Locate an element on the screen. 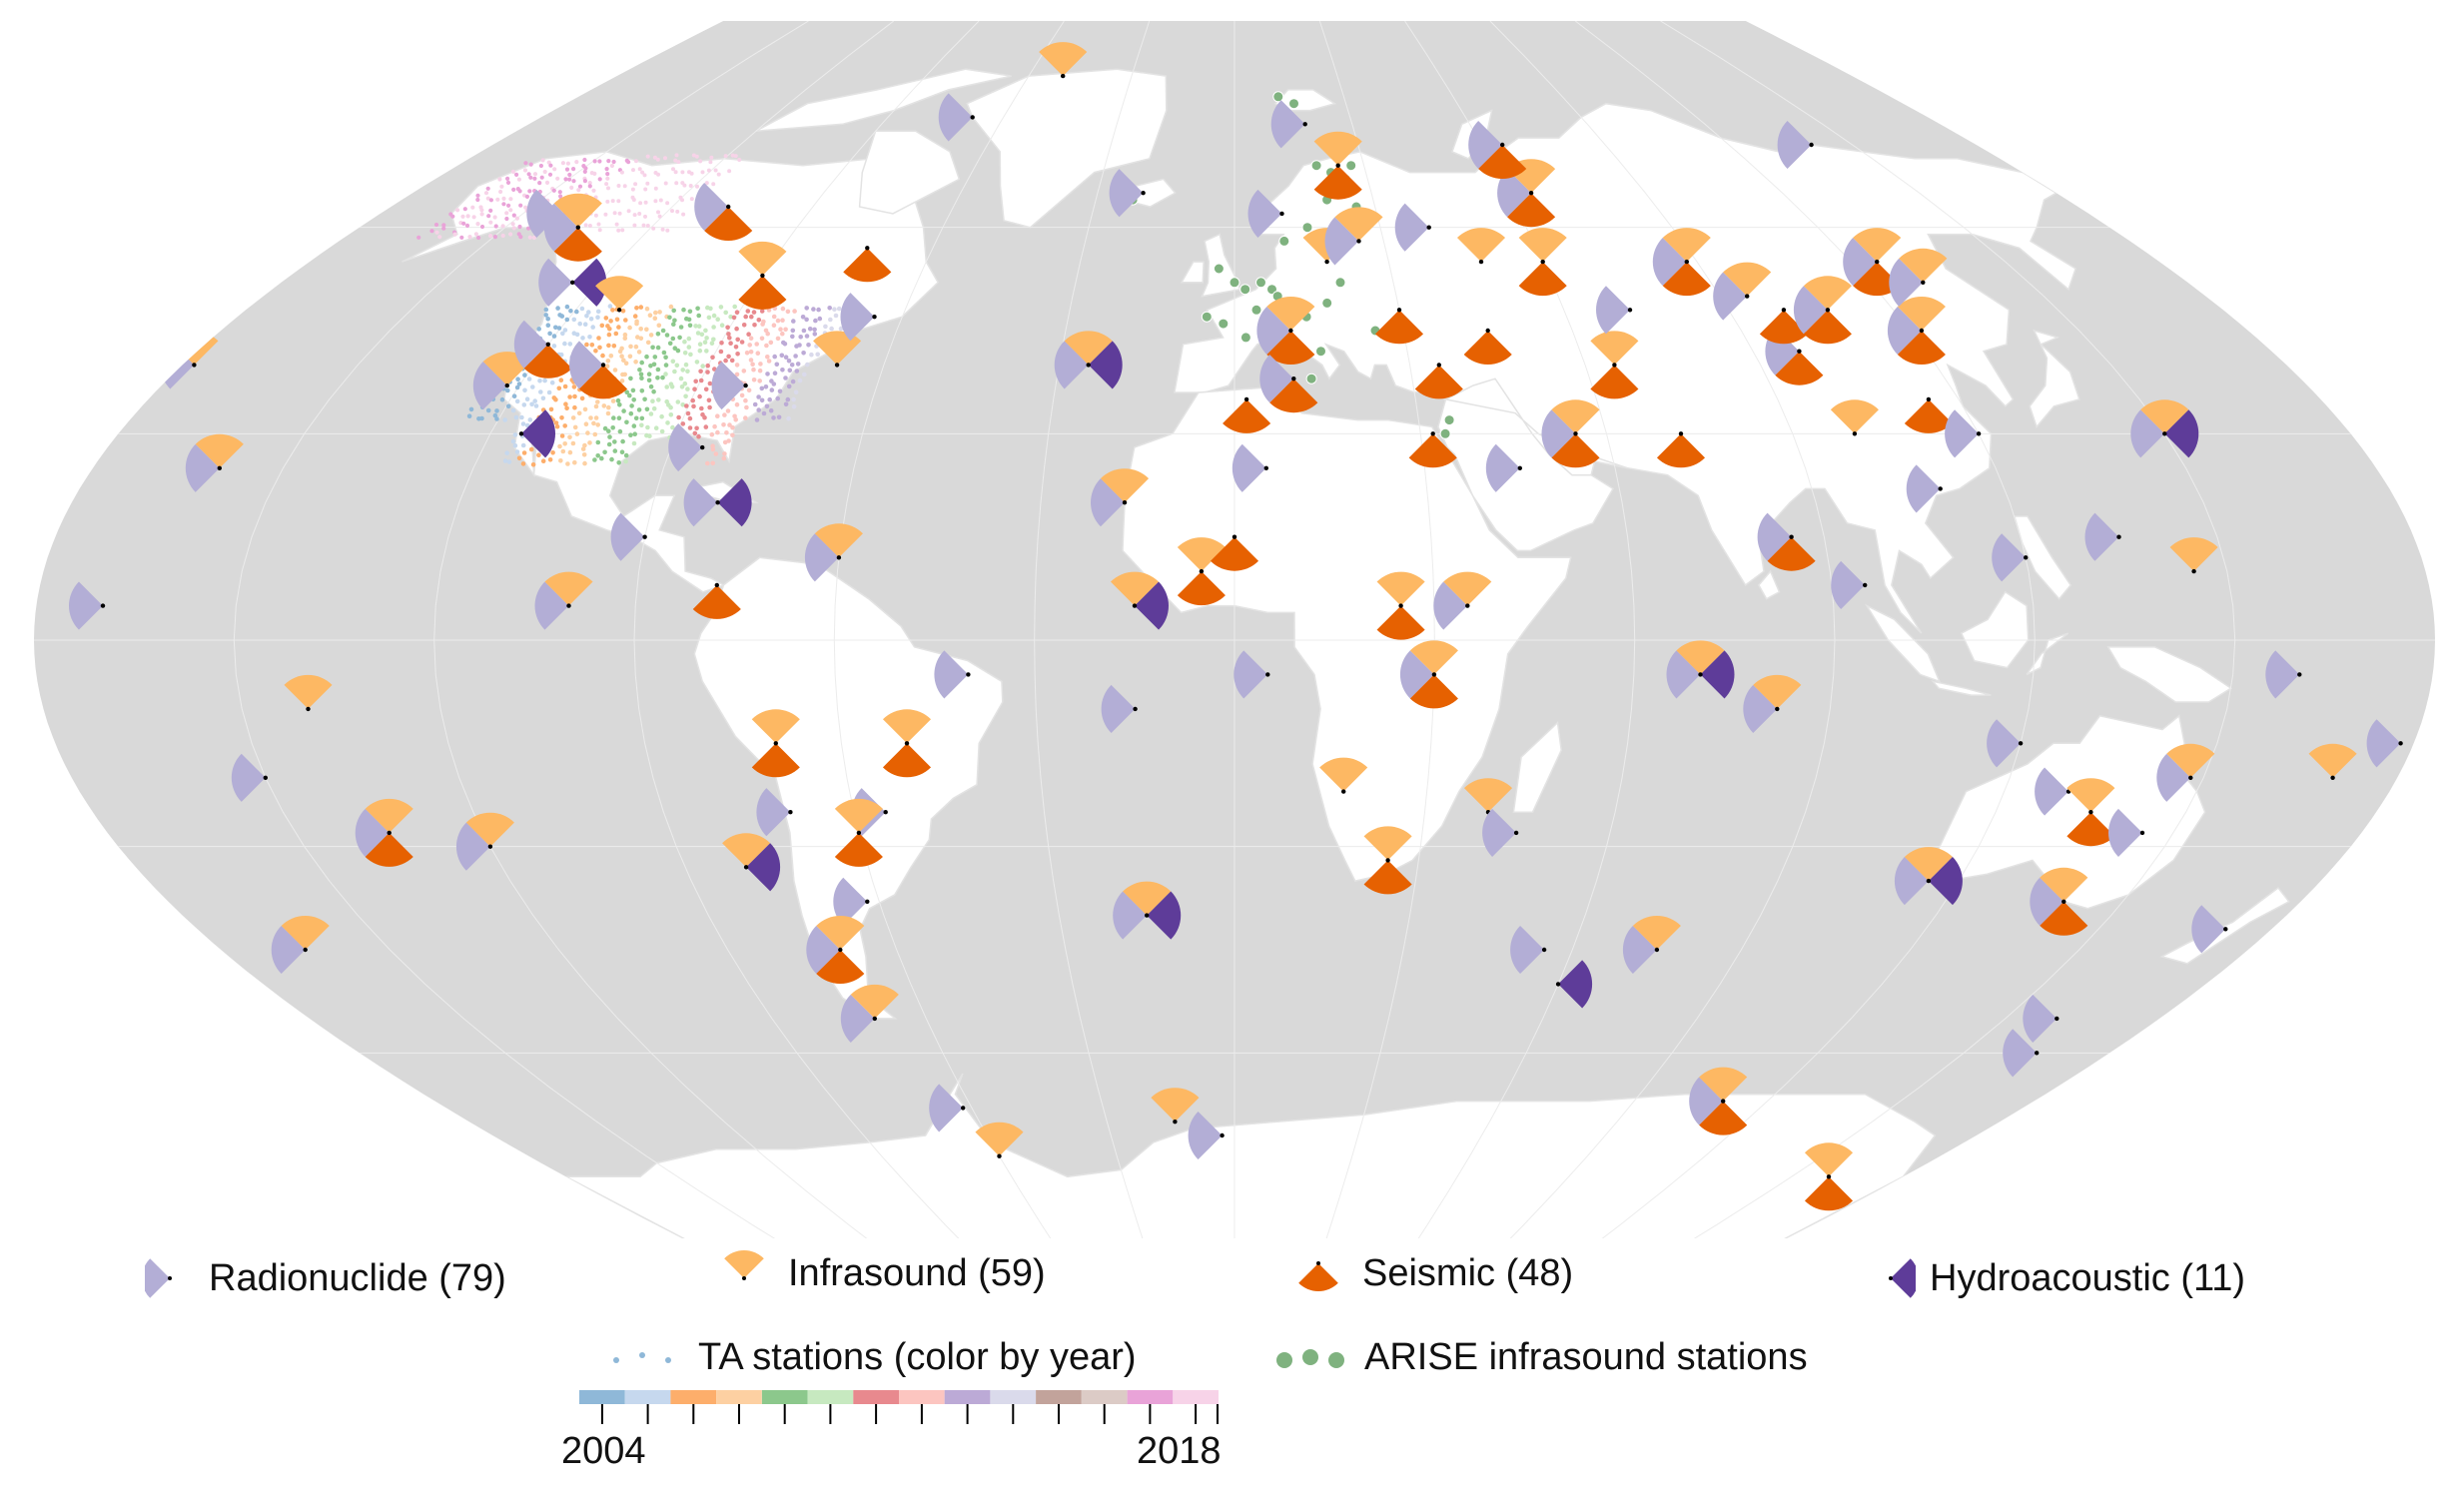 This screenshot has height=1504, width=2464. arise-station is located at coordinates (1445, 433).